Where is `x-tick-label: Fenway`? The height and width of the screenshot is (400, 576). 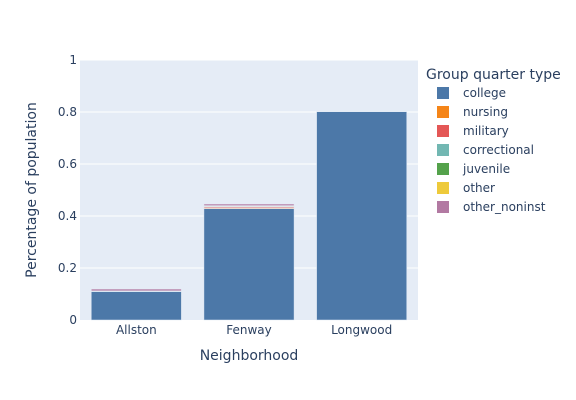
x-tick-label: Fenway is located at coordinates (249, 330).